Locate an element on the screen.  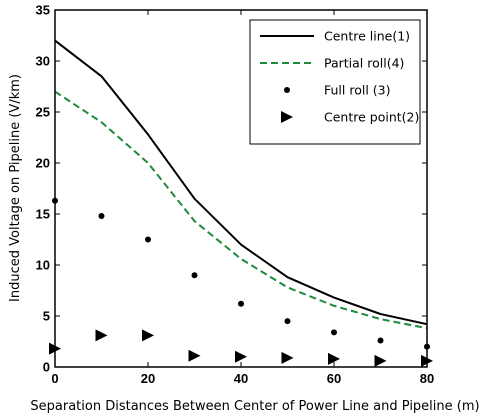
y-tick-label: 35 is located at coordinates (43, 10).